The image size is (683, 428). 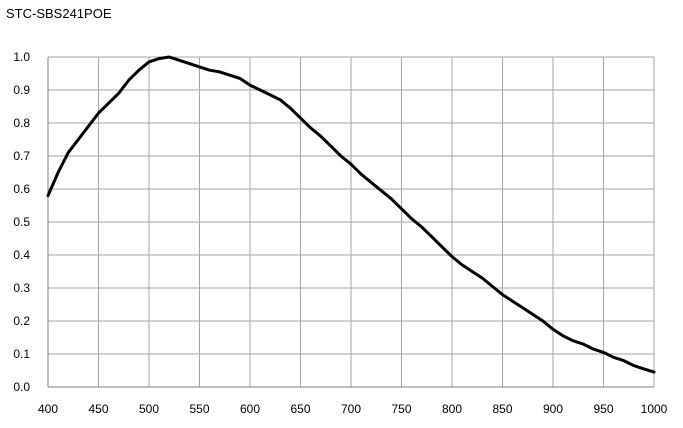 What do you see at coordinates (21, 57) in the screenshot?
I see `y-tick-label: 1.0` at bounding box center [21, 57].